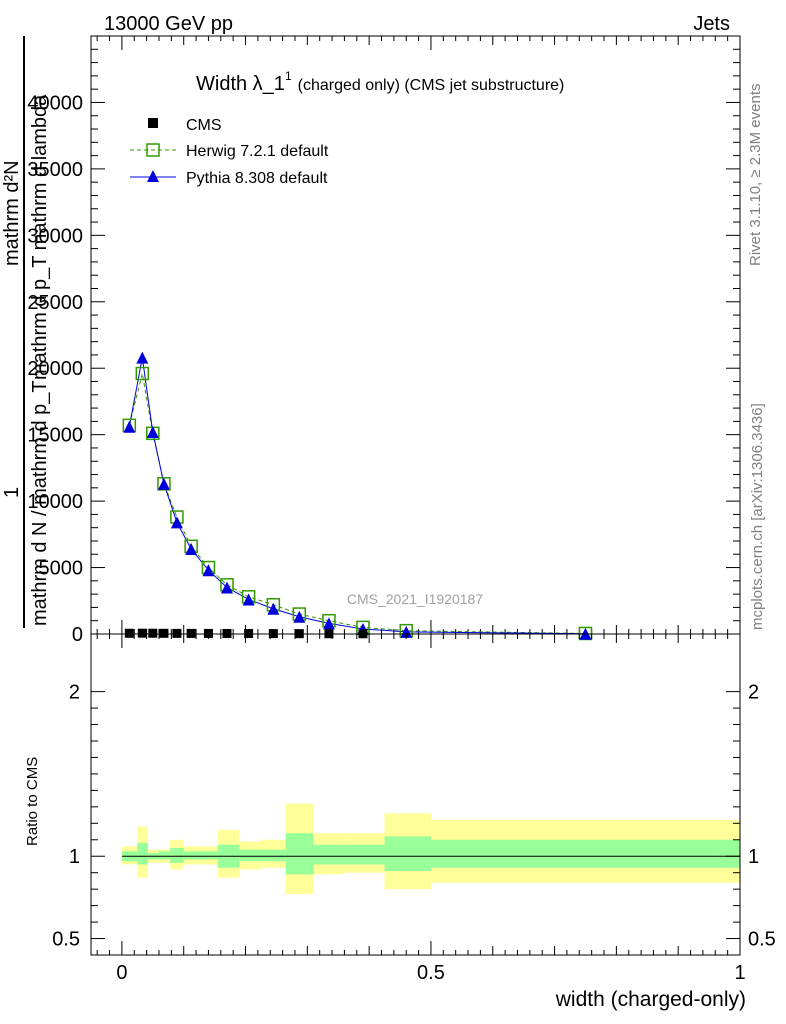 The image size is (786, 1024). What do you see at coordinates (55, 170) in the screenshot?
I see `y-tick-label: 35000` at bounding box center [55, 170].